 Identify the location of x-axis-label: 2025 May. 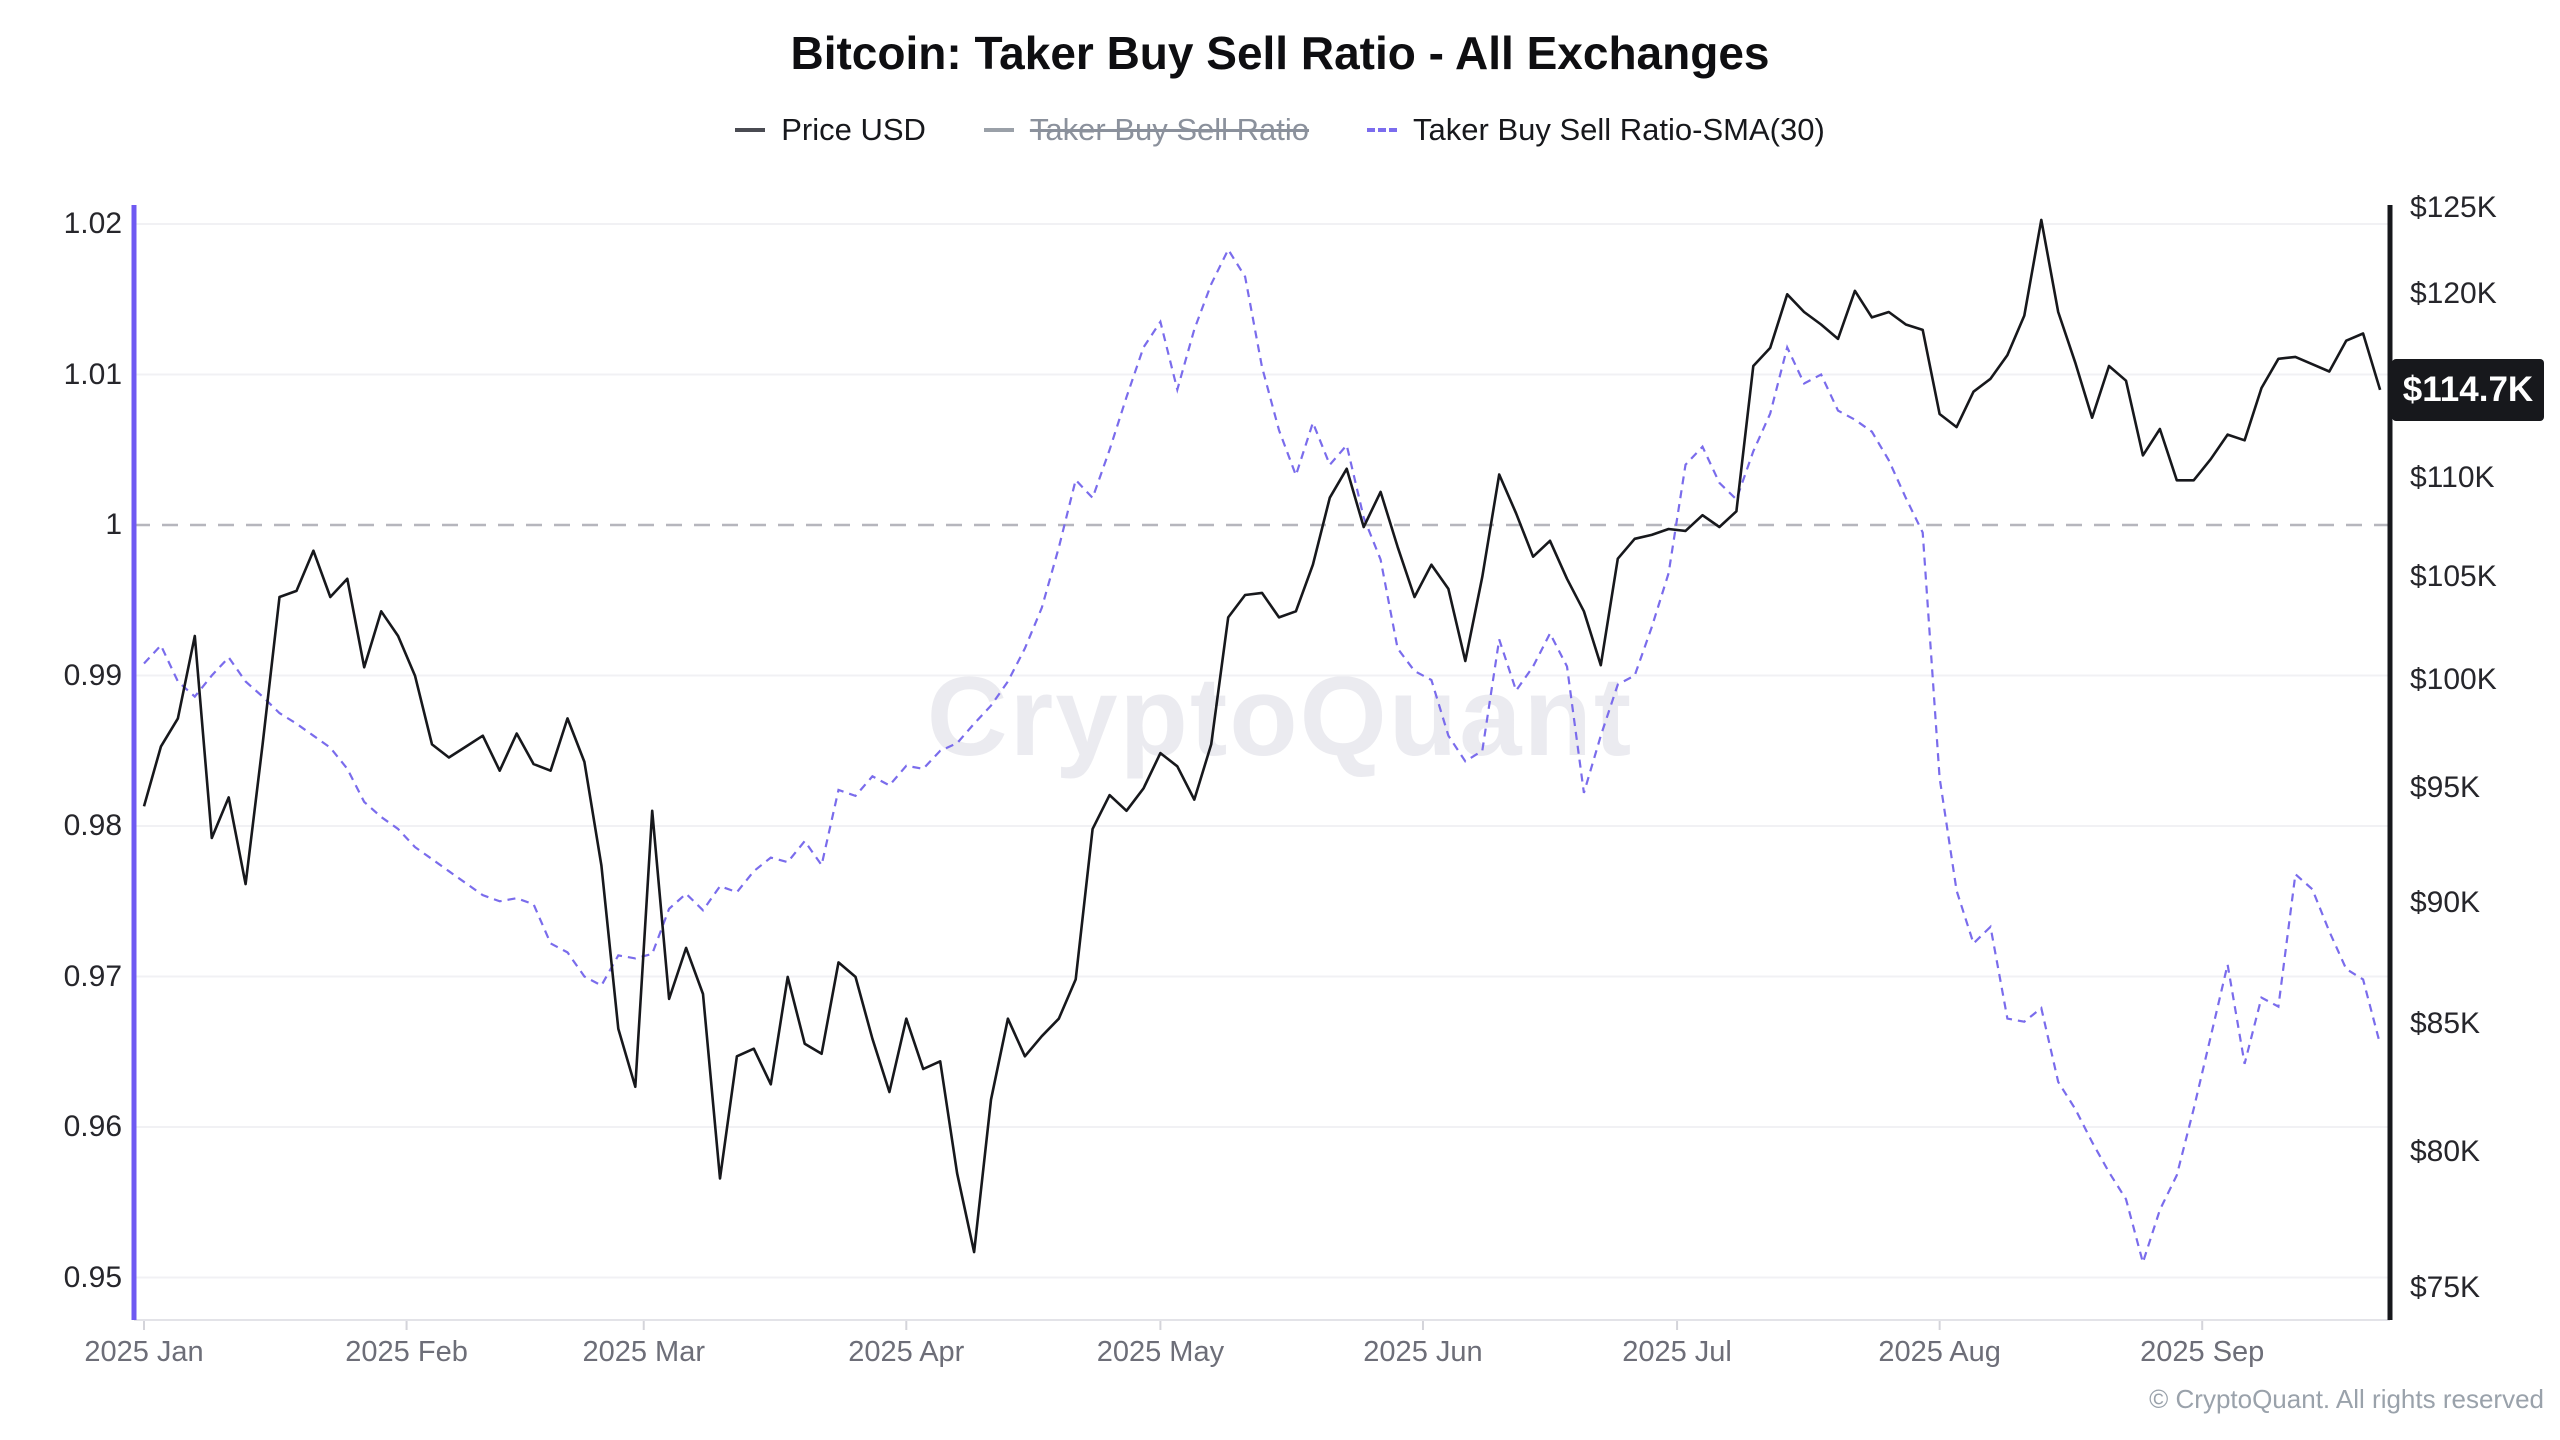
(1160, 1352).